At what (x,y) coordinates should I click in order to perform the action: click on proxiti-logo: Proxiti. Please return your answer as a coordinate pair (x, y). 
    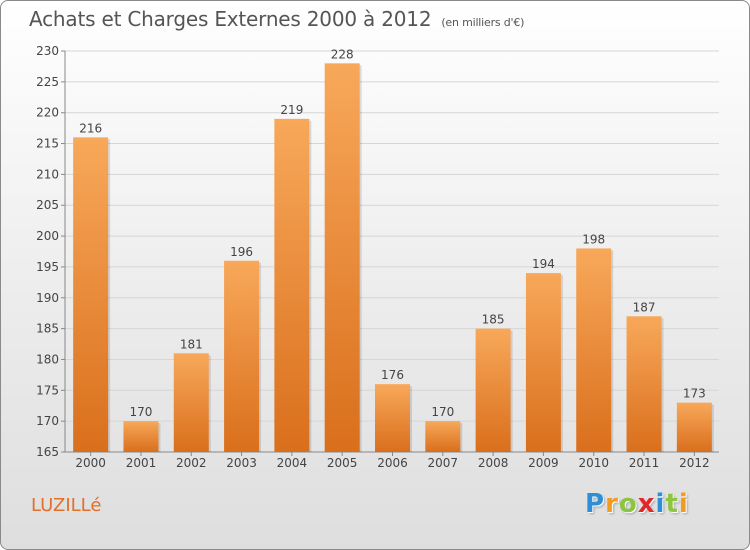
    Looking at the image, I should click on (637, 504).